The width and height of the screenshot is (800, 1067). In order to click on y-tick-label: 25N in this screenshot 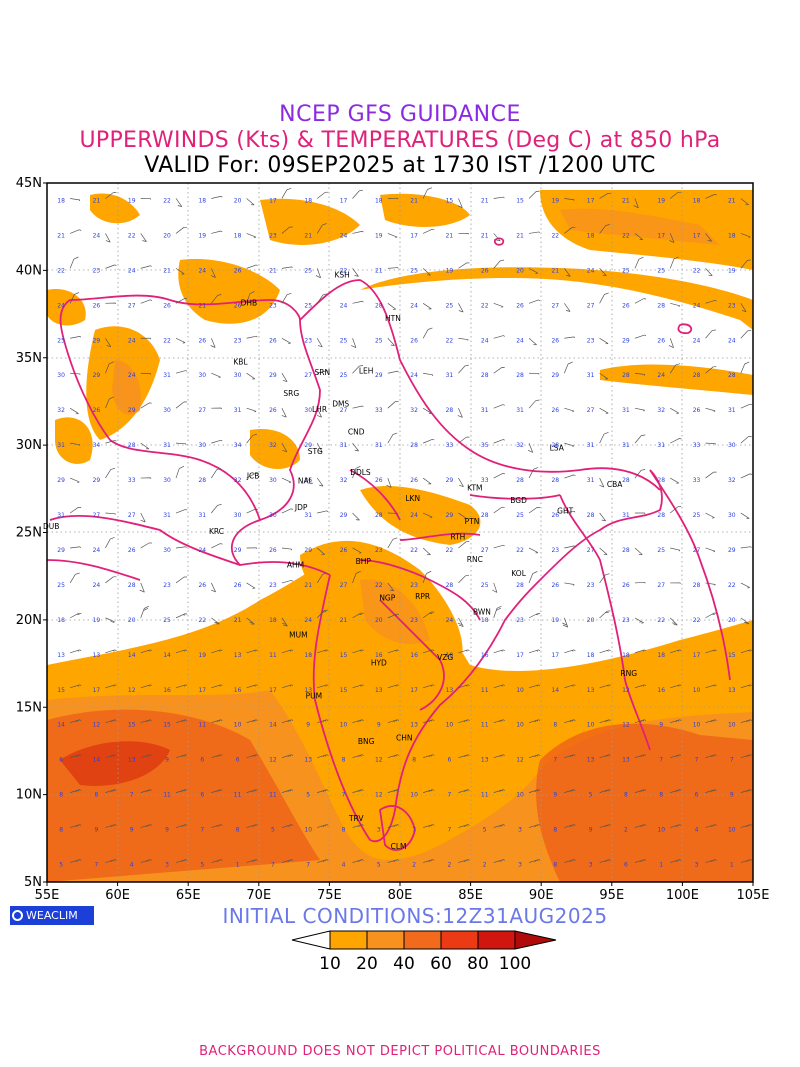, I will do `click(29, 533)`.